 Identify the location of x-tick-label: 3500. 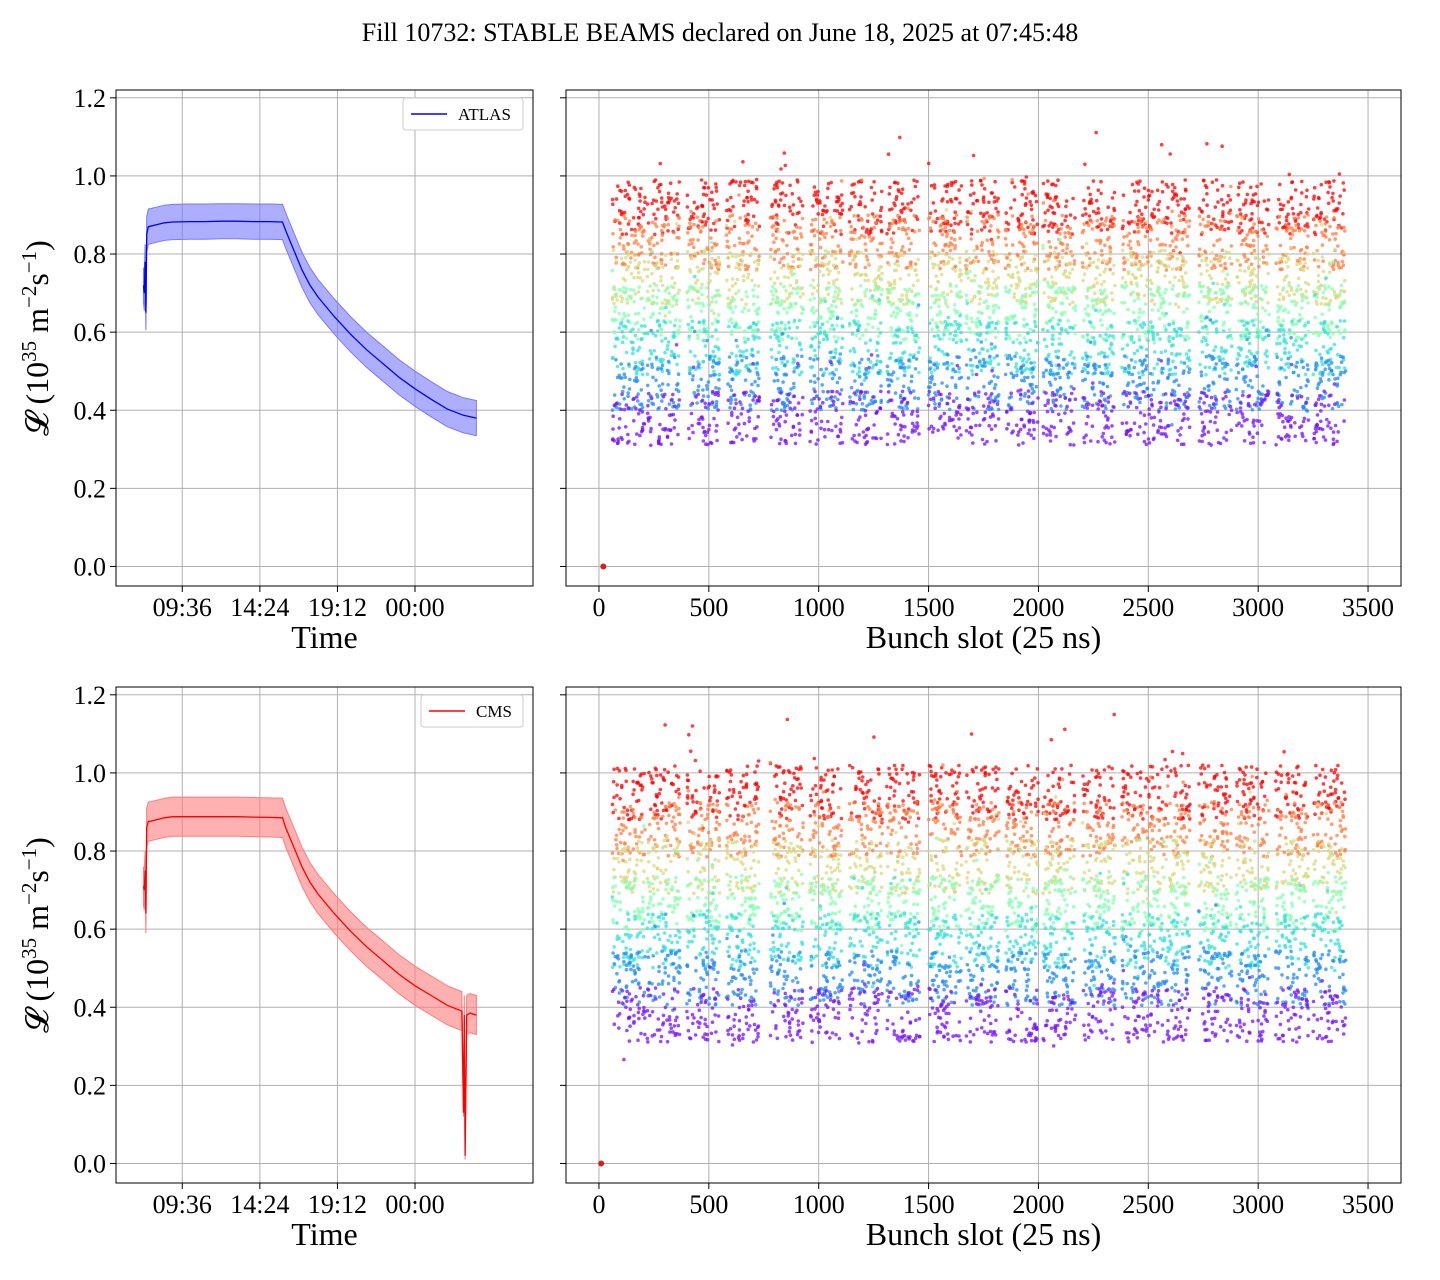
(1368, 607).